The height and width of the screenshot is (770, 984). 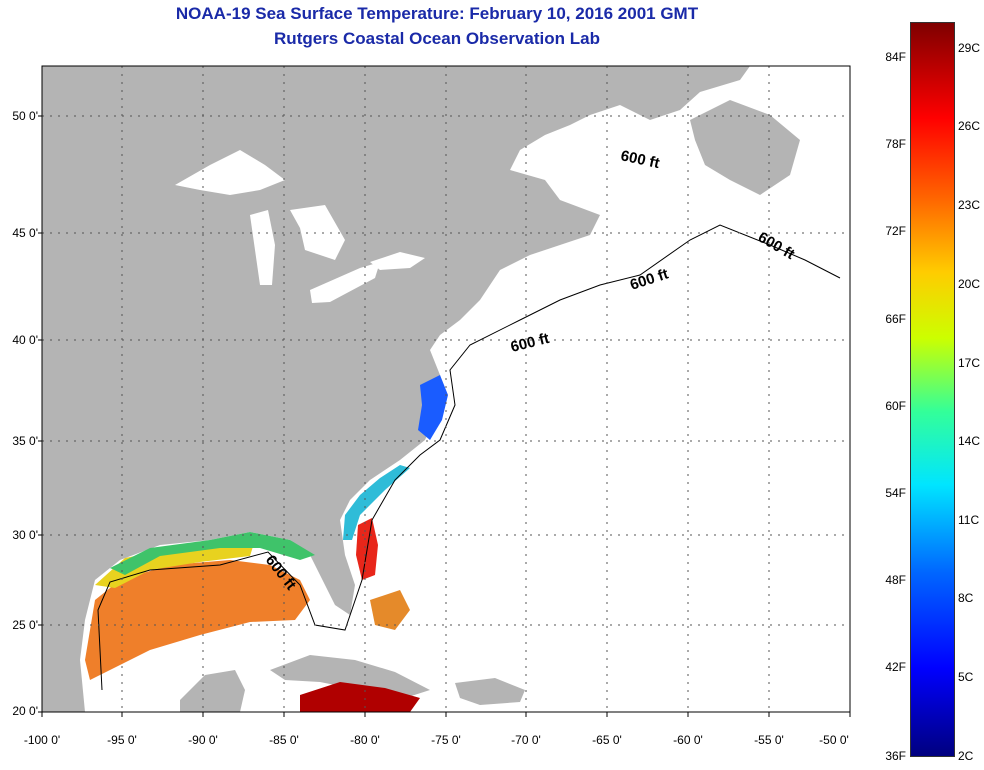 What do you see at coordinates (966, 756) in the screenshot?
I see `colorbar-c-label: 2C` at bounding box center [966, 756].